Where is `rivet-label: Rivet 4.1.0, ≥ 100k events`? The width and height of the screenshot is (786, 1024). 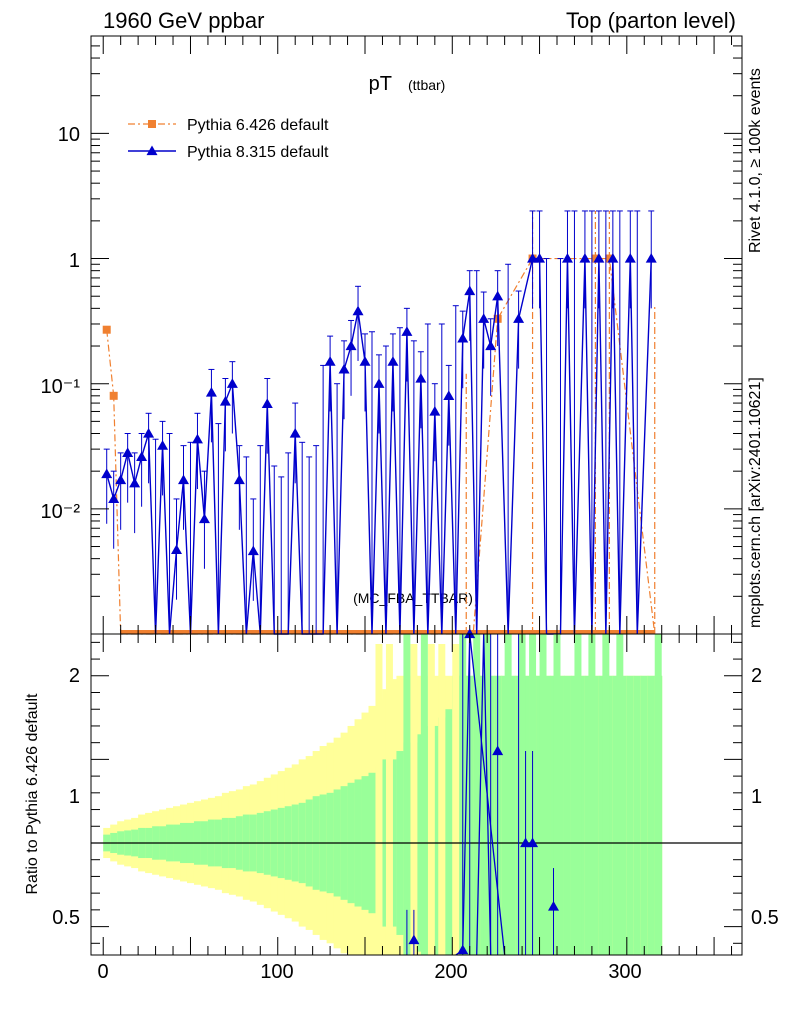 rivet-label: Rivet 4.1.0, ≥ 100k events is located at coordinates (755, 160).